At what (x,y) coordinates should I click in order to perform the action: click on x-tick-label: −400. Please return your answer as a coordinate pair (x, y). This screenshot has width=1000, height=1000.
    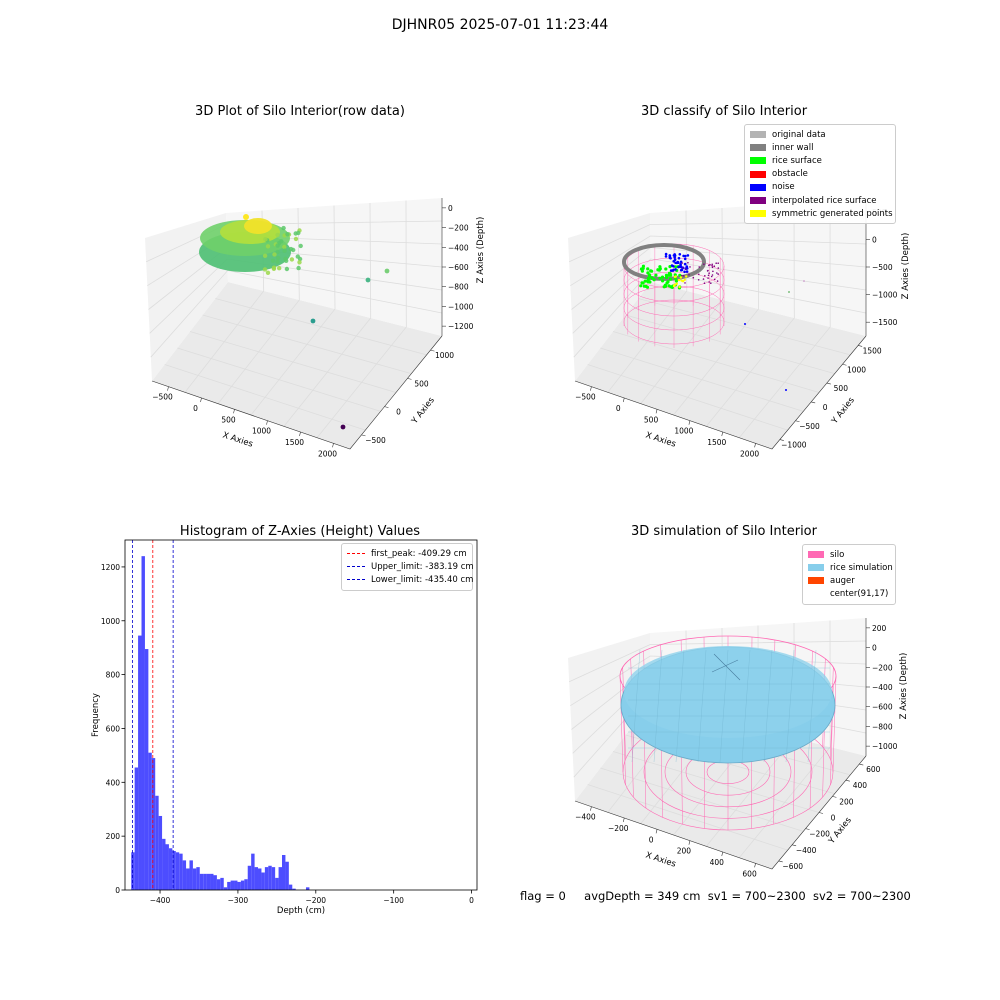
    Looking at the image, I should click on (160, 900).